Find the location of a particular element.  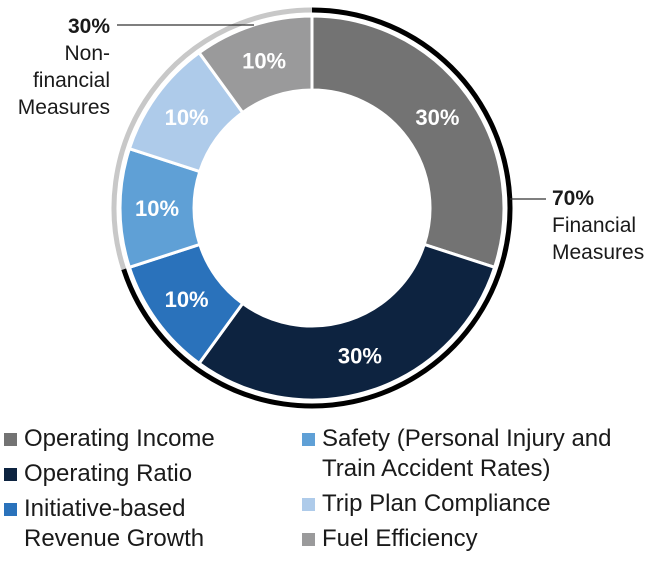

legend-item-trip-plan: Trip Plan Compliance is located at coordinates (482, 504).